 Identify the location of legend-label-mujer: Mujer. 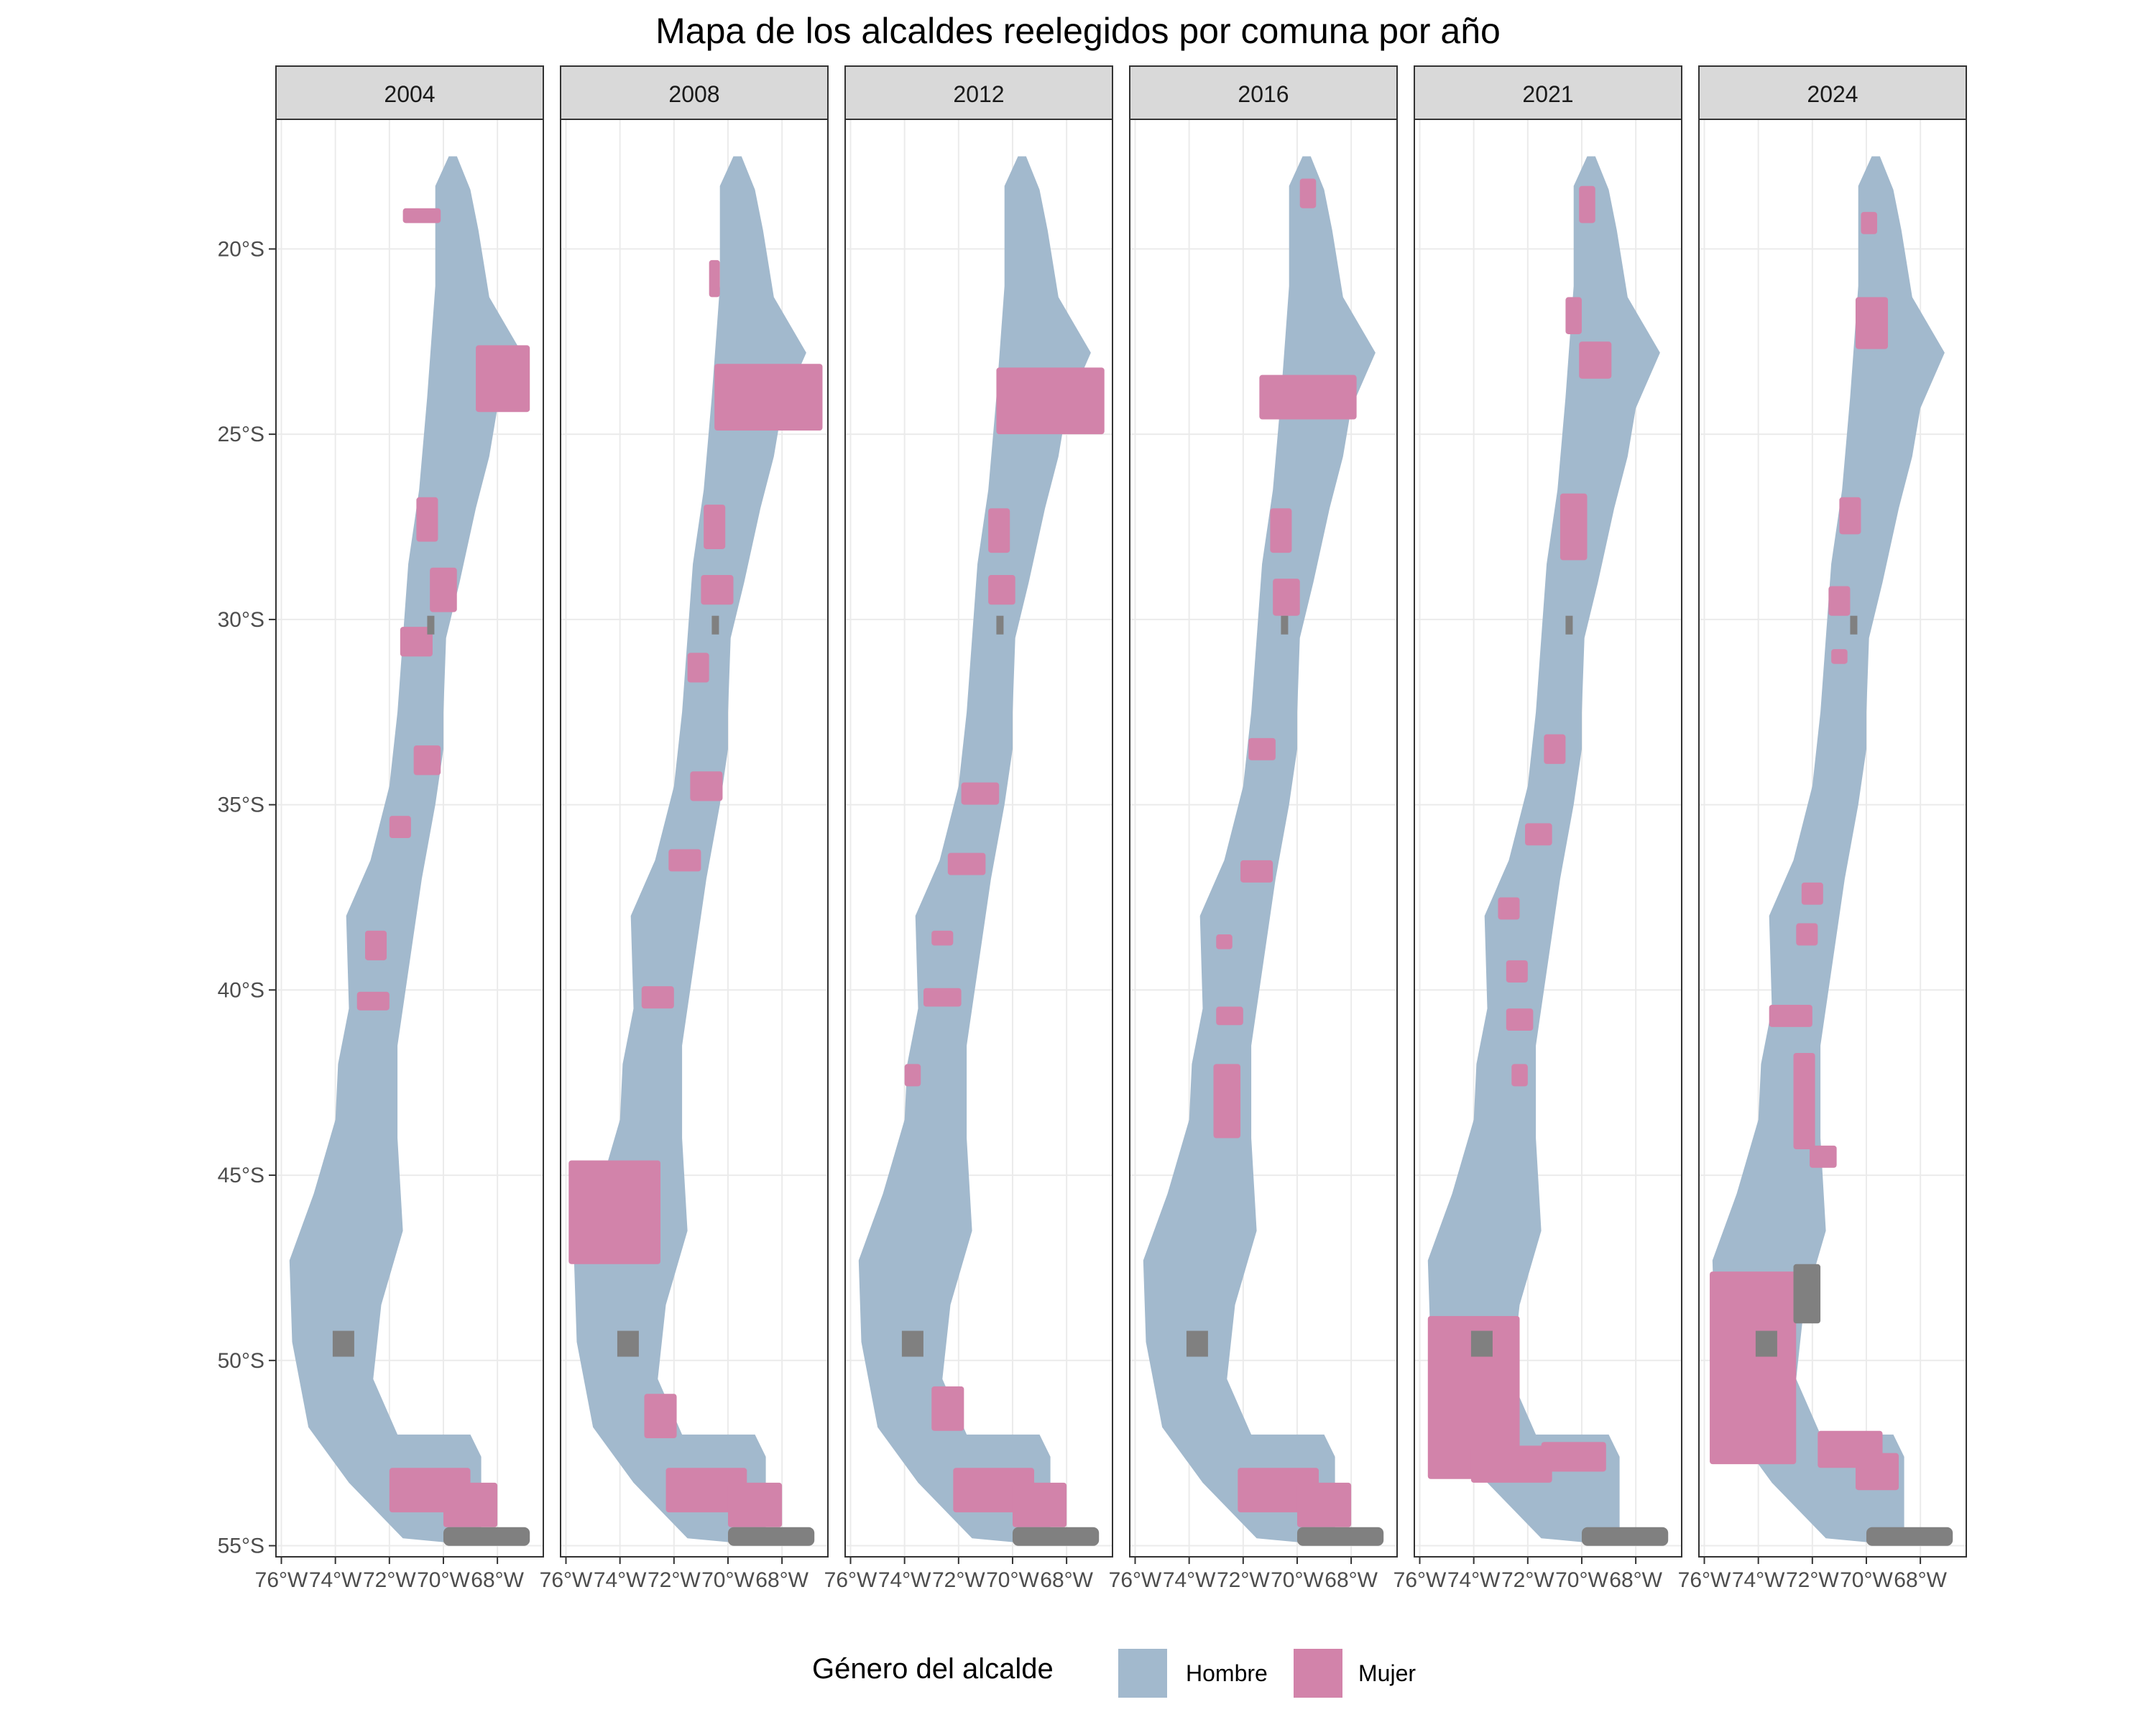
(1387, 1673).